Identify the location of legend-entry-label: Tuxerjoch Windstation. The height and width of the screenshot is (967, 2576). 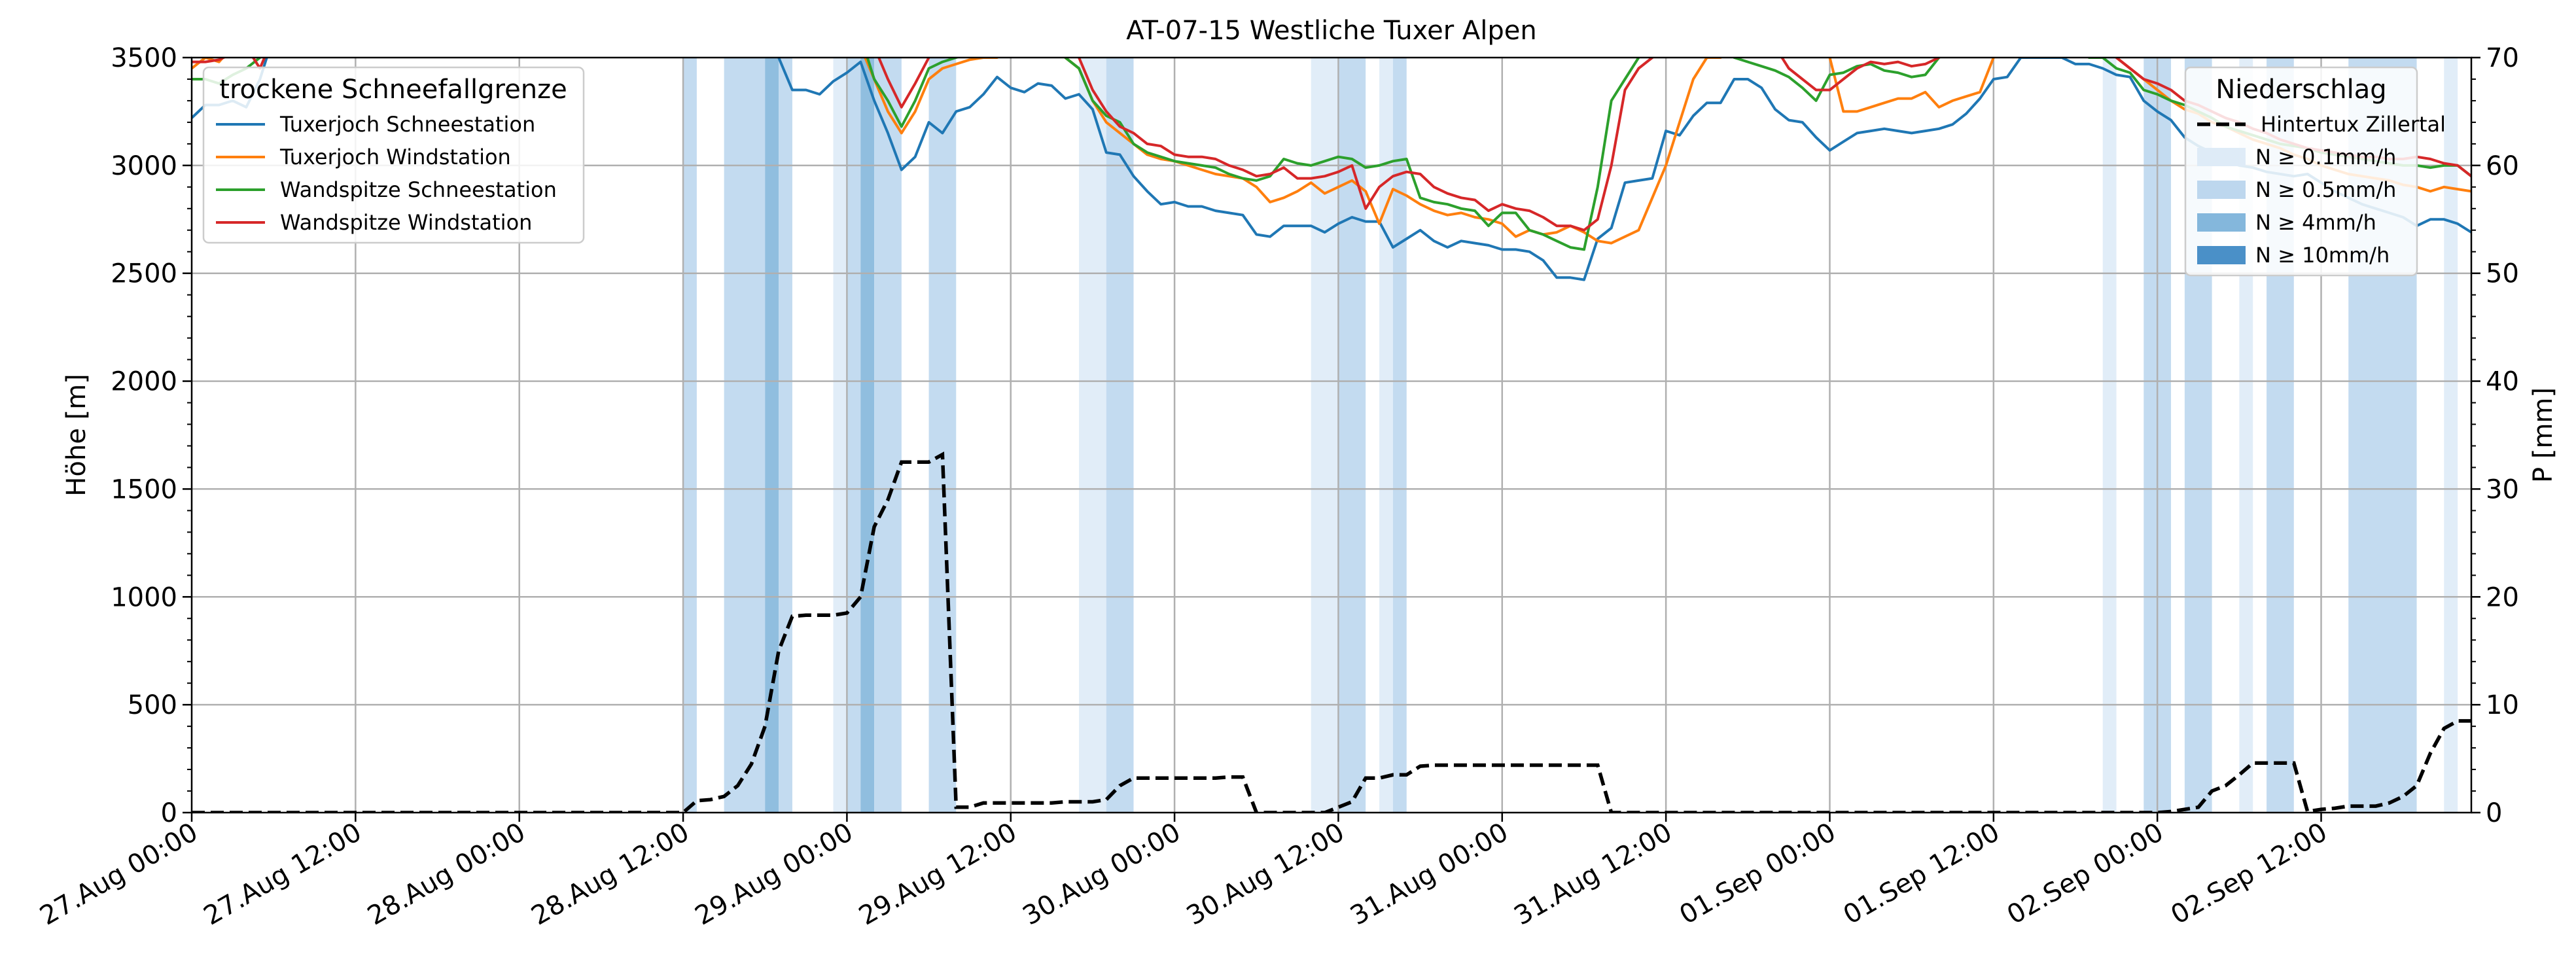
(395, 157).